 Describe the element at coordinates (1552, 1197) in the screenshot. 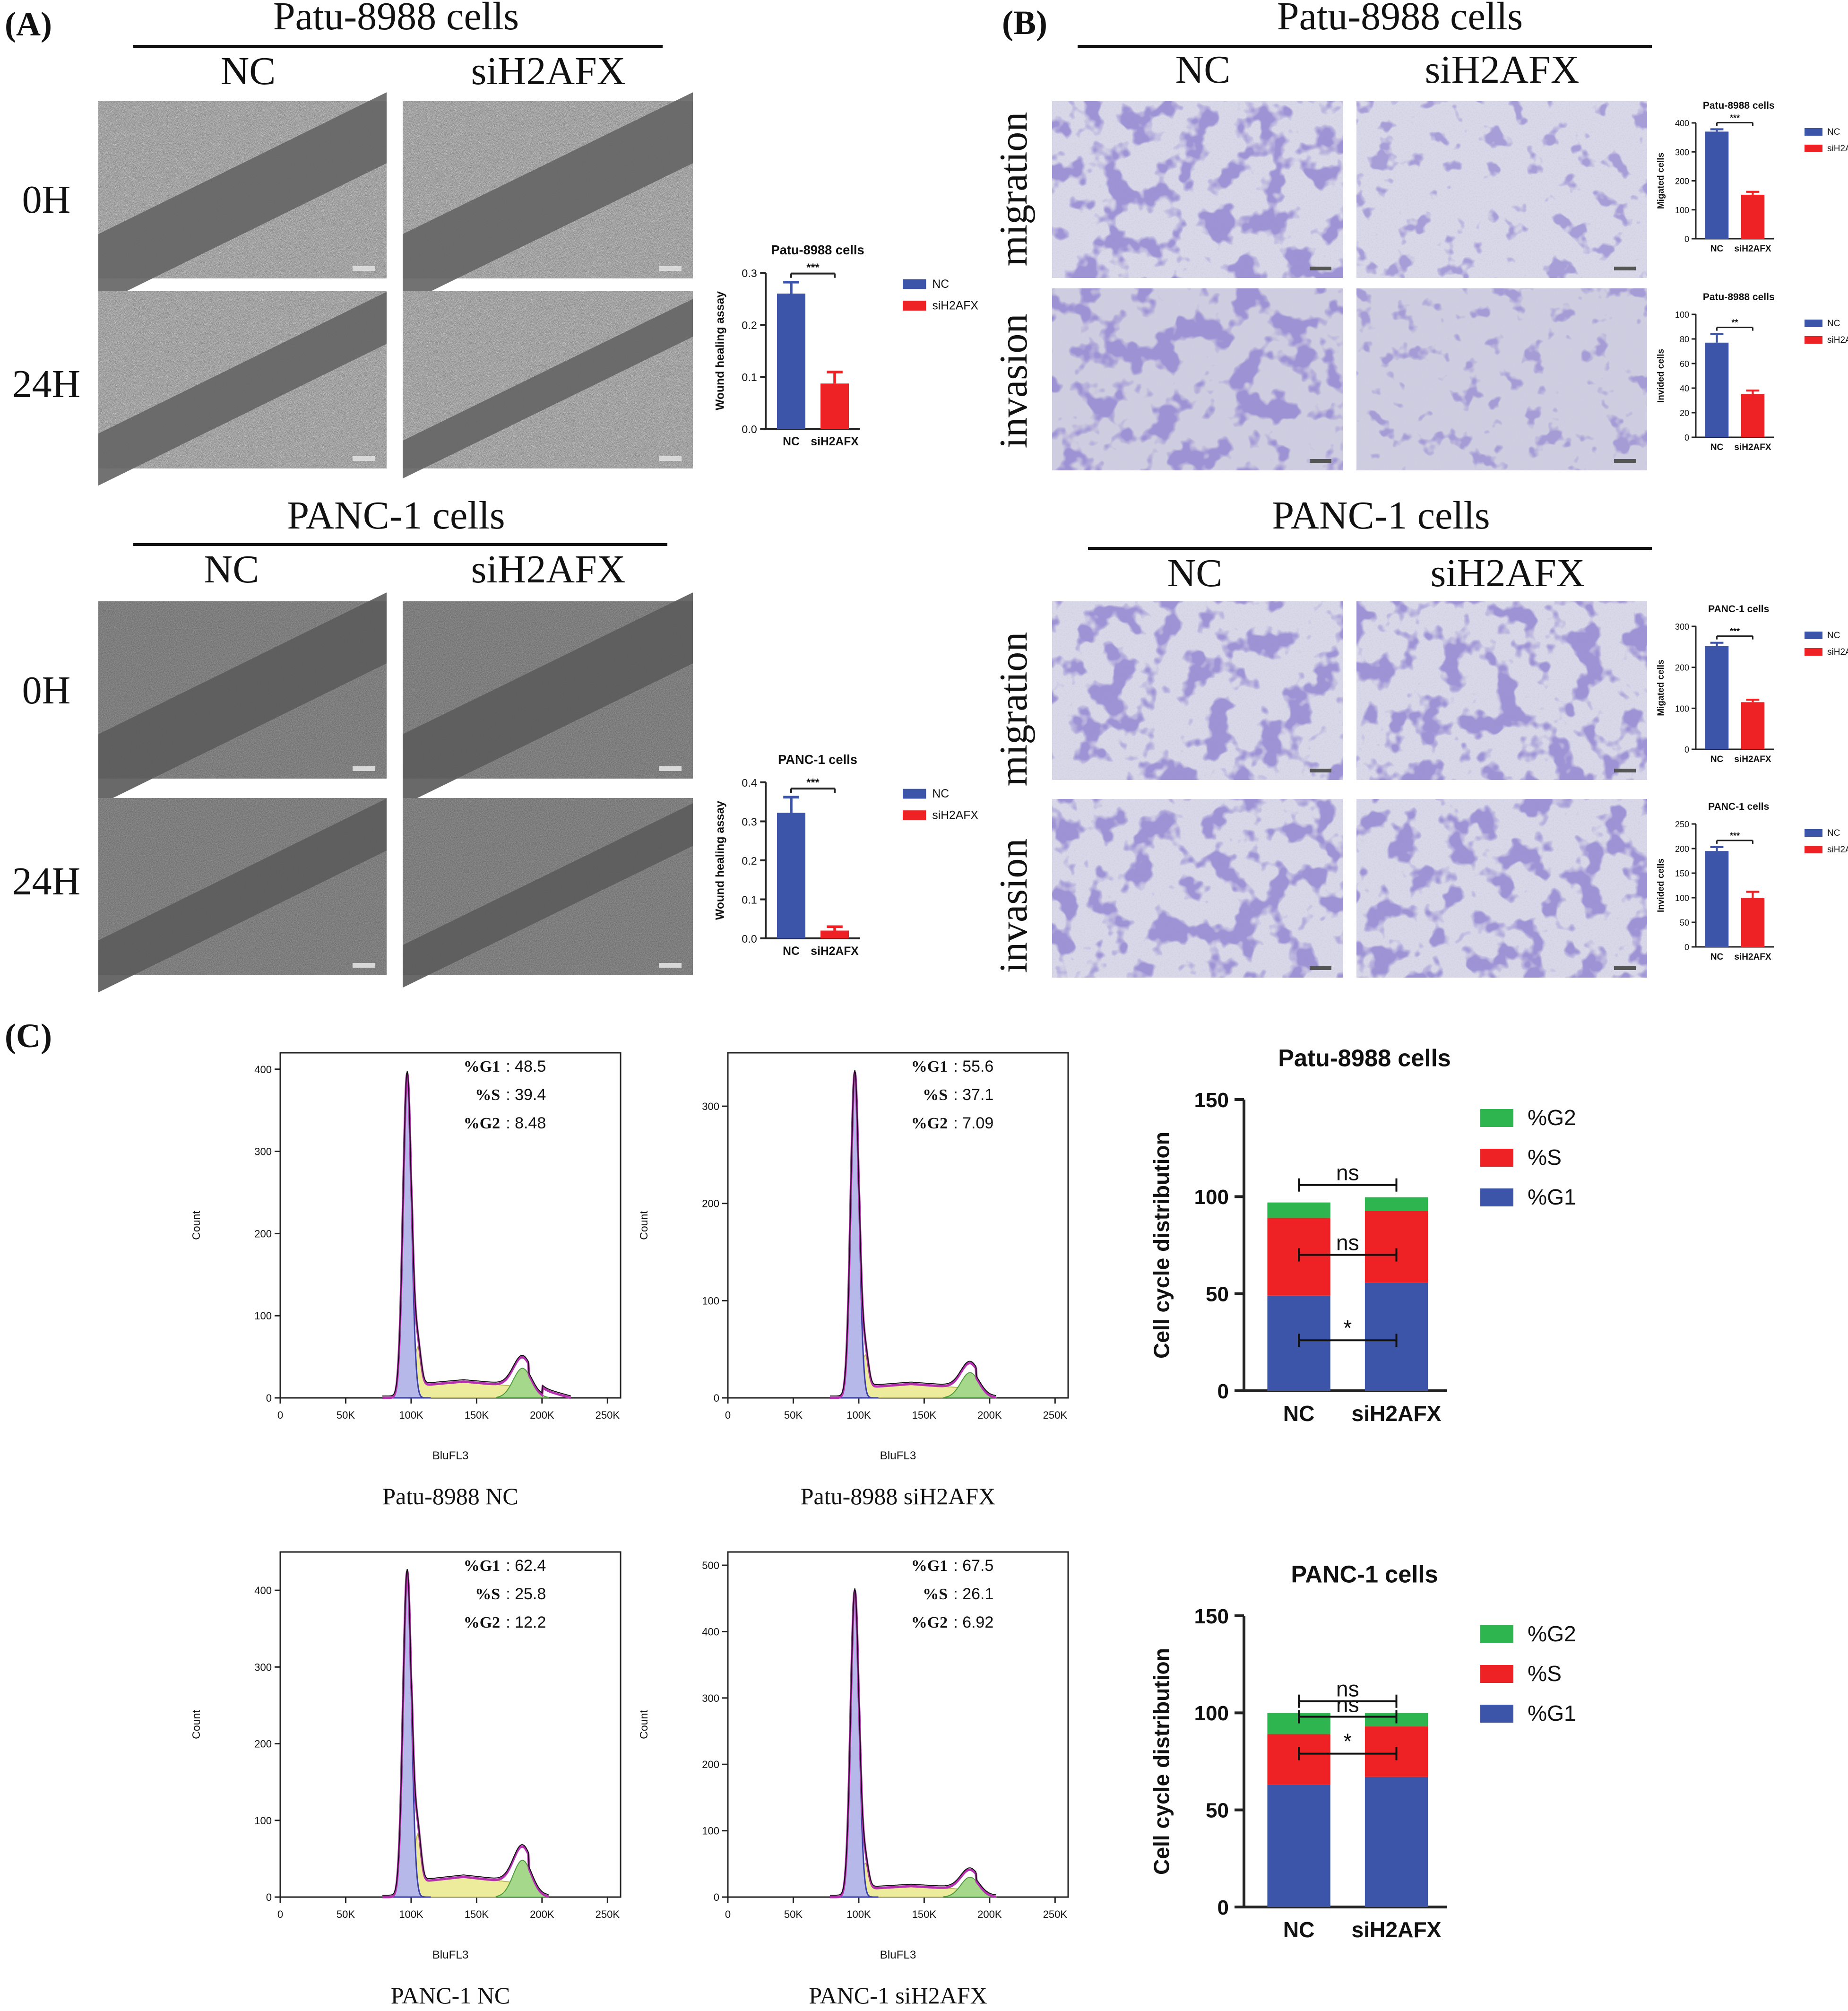

I see `patu-cellcycle-legend-label-2: %G1` at that location.